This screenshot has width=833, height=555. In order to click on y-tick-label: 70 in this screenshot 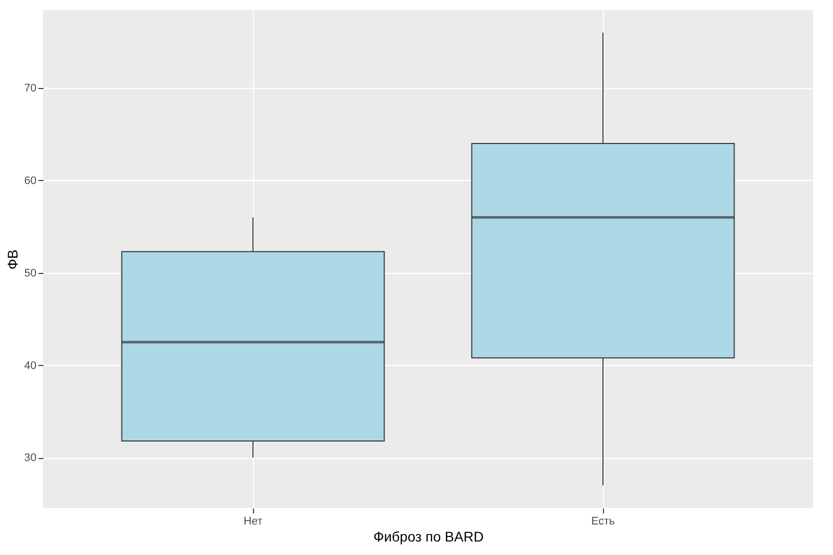, I will do `click(30, 88)`.